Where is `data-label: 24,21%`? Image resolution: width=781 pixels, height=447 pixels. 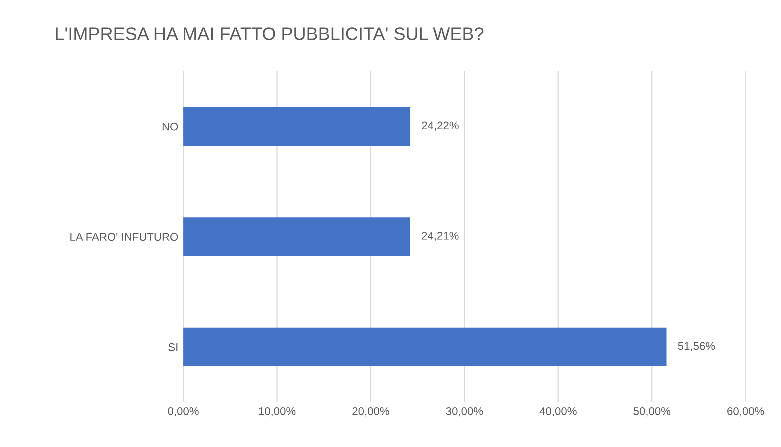 data-label: 24,21% is located at coordinates (440, 237).